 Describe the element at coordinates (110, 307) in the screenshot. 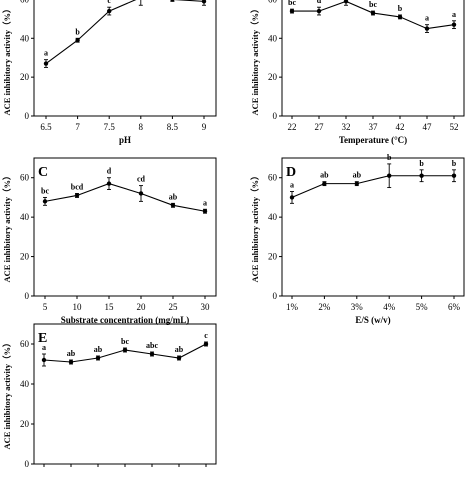

I see `x-tick-label: 15` at that location.